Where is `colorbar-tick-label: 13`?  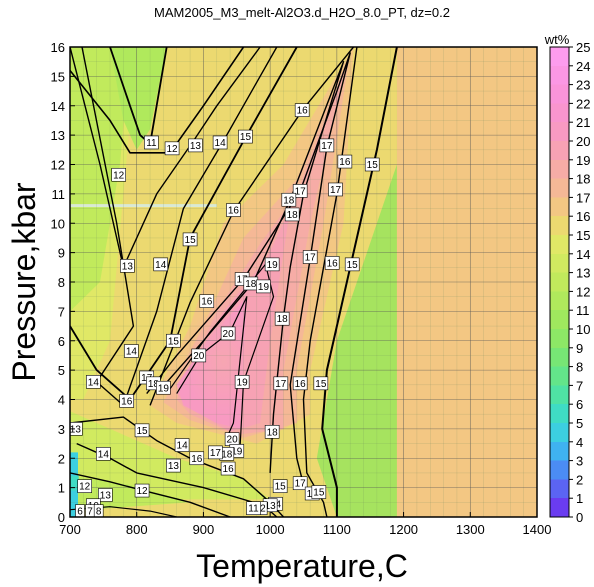
colorbar-tick-label: 13 is located at coordinates (583, 273).